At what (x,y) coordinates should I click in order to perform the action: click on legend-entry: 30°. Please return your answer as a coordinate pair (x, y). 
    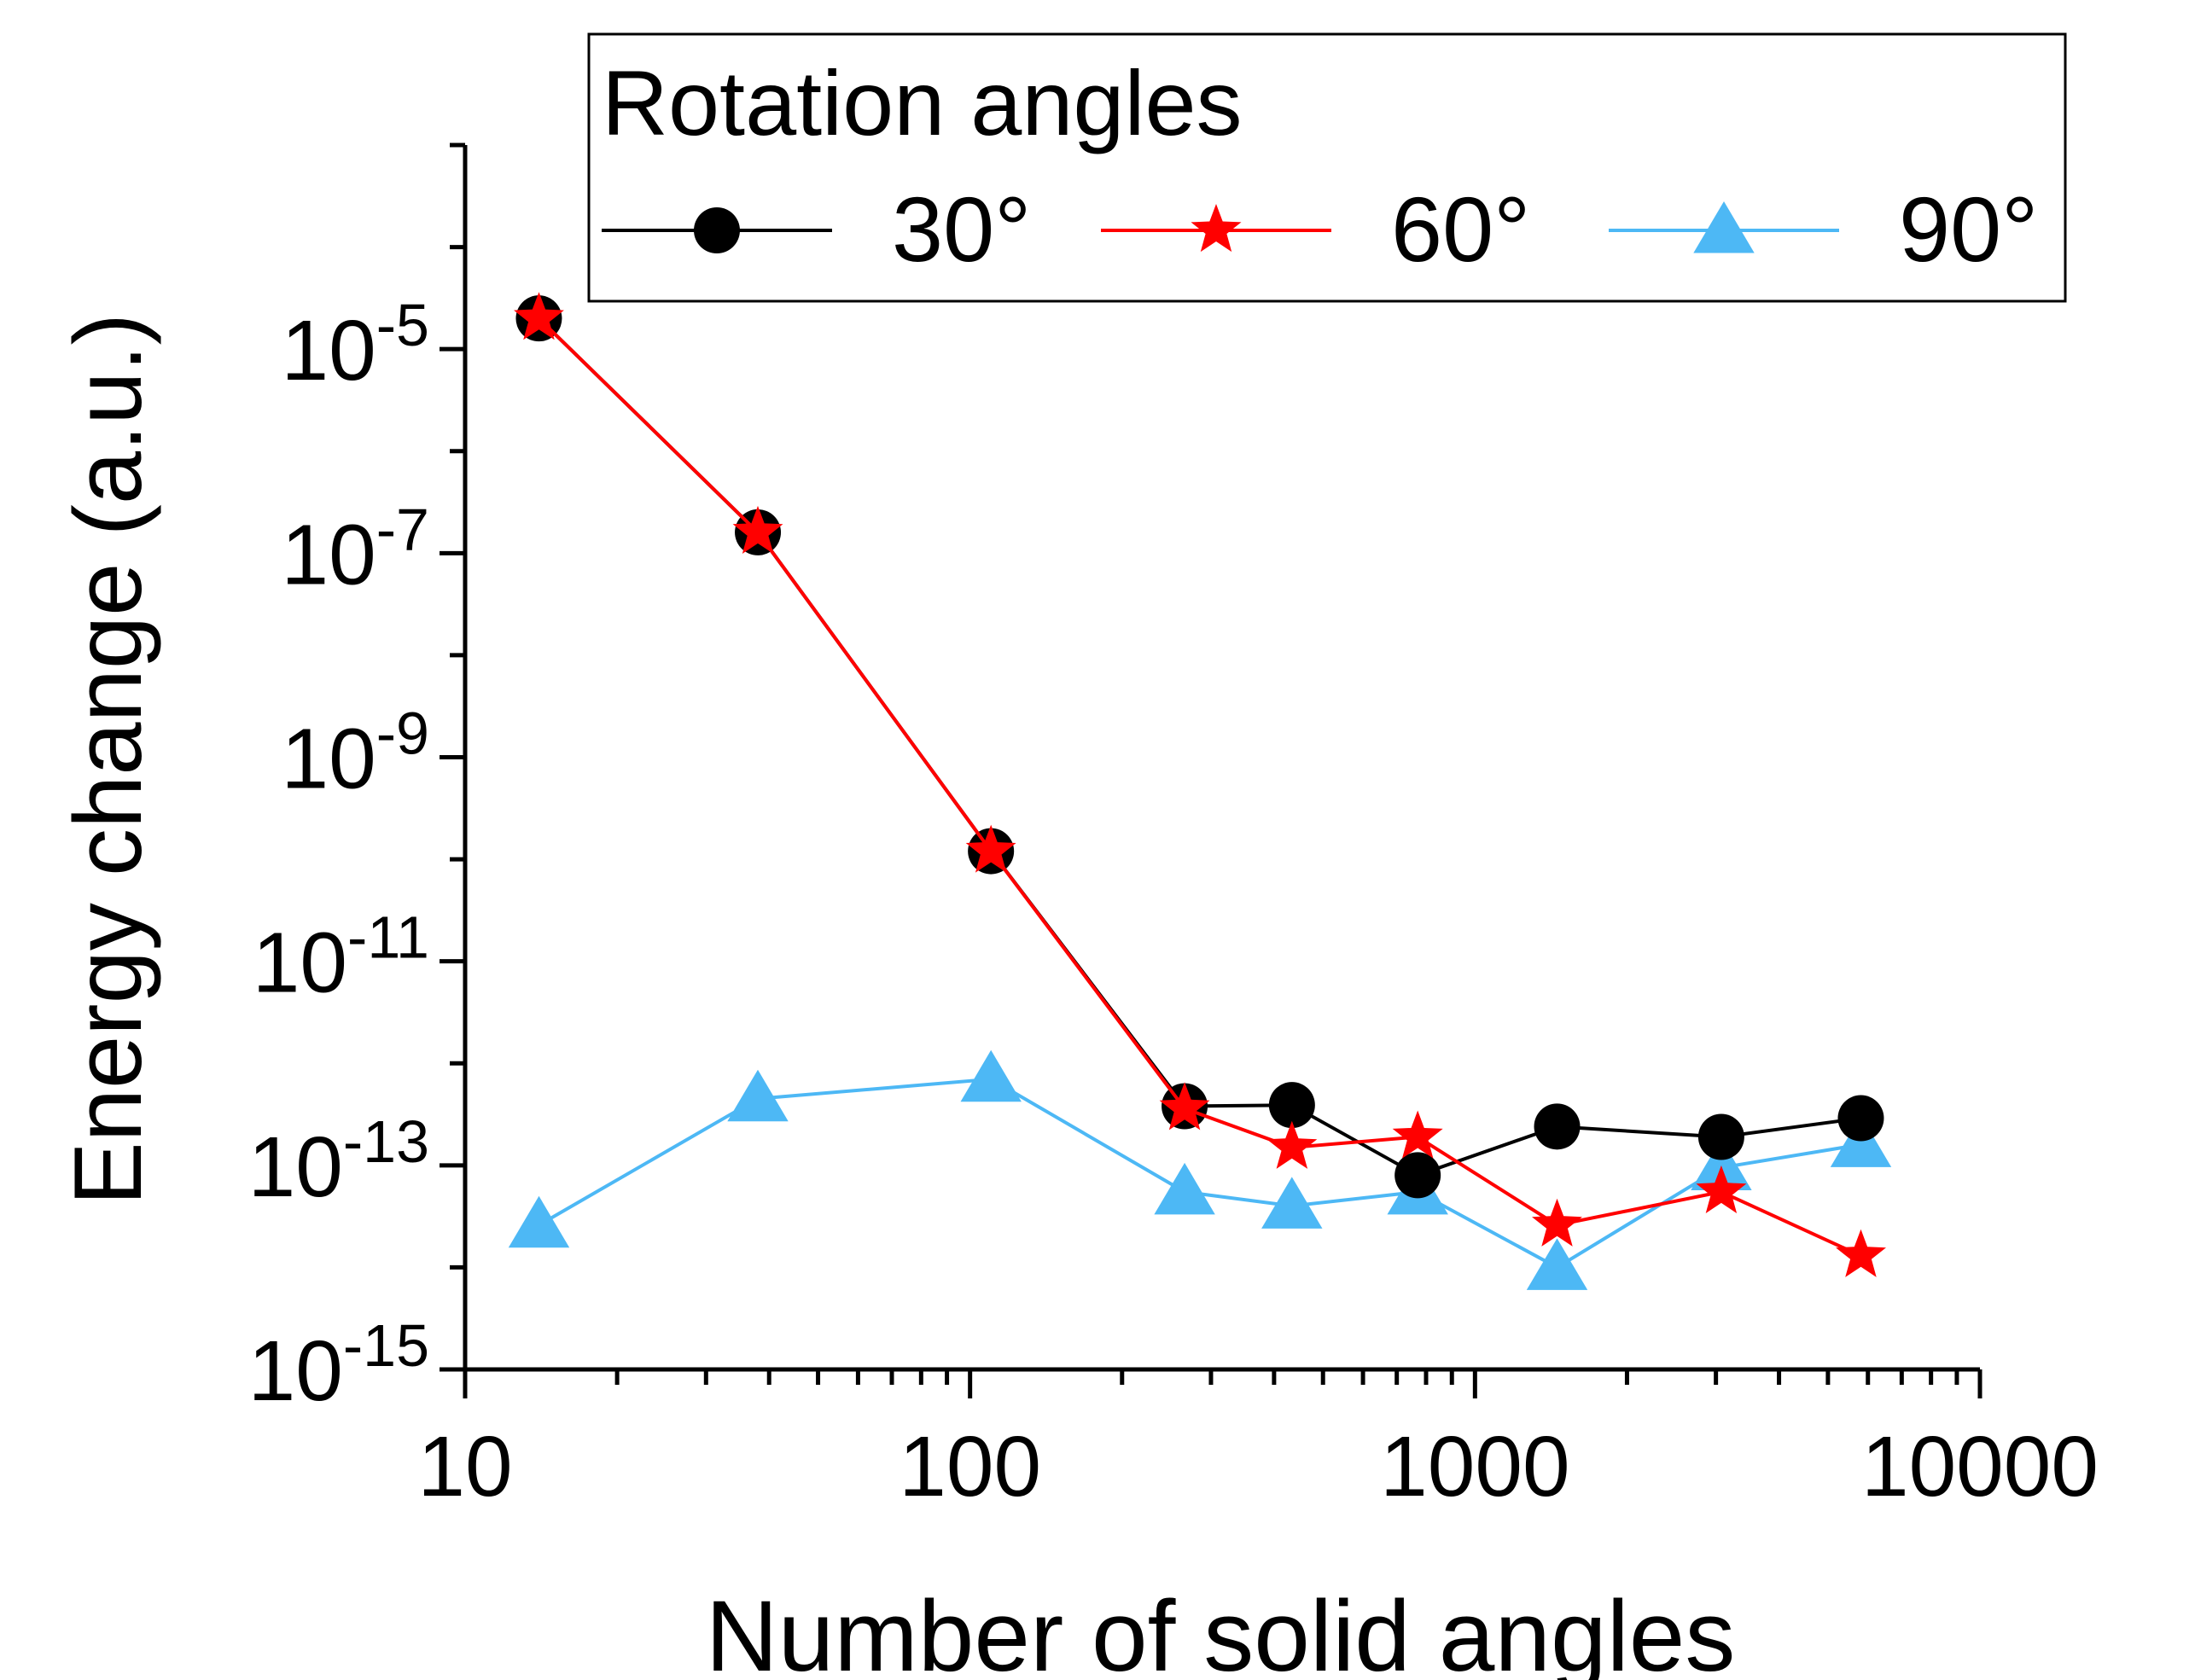
    Looking at the image, I should click on (817, 229).